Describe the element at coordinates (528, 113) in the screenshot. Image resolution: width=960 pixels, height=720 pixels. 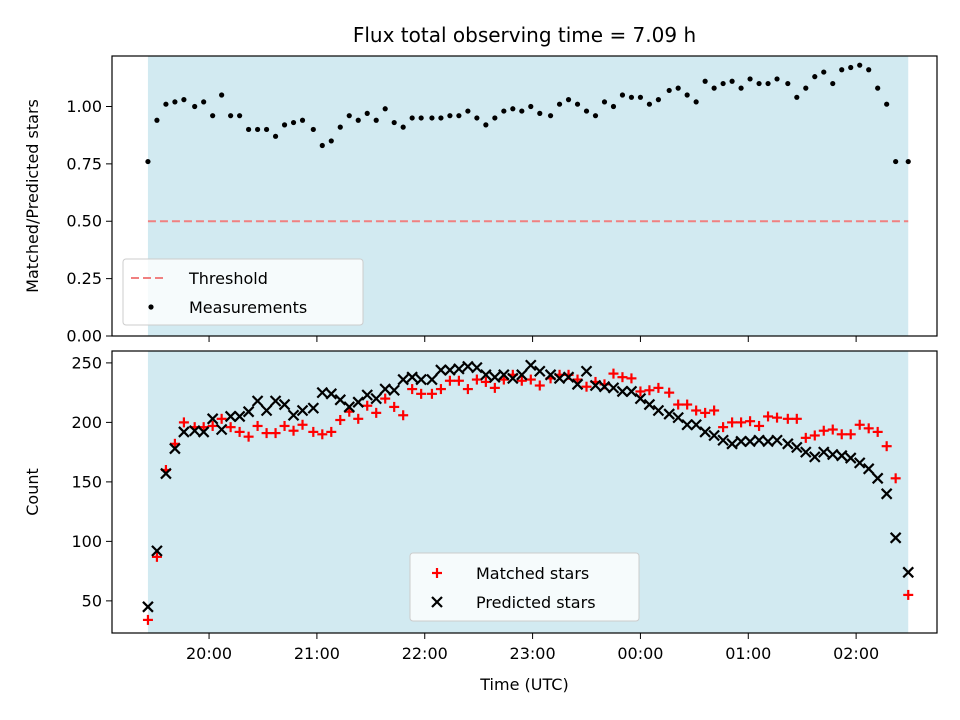
I see `measurements-points` at that location.